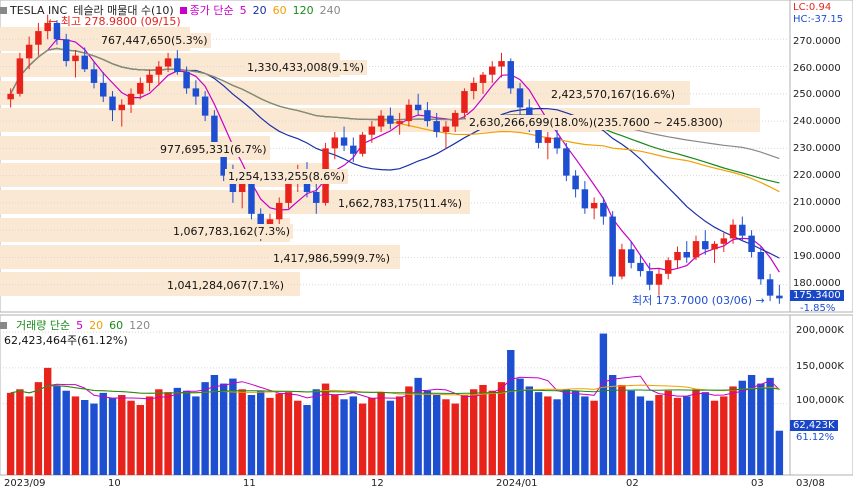 This screenshot has height=492, width=853. What do you see at coordinates (820, 400) in the screenshot?
I see `volume-tick: 100,000K` at bounding box center [820, 400].